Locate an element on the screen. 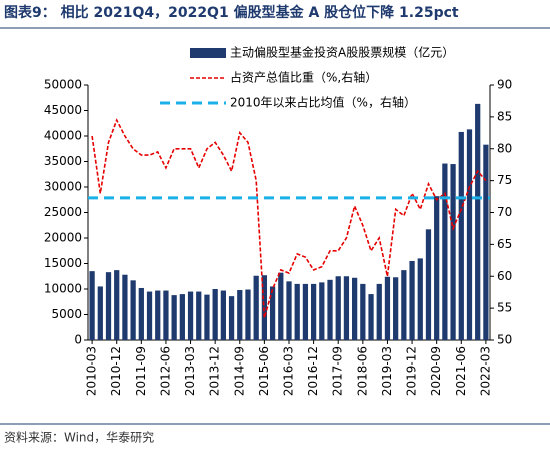  x-tick-label: 2011-09 is located at coordinates (141, 371).